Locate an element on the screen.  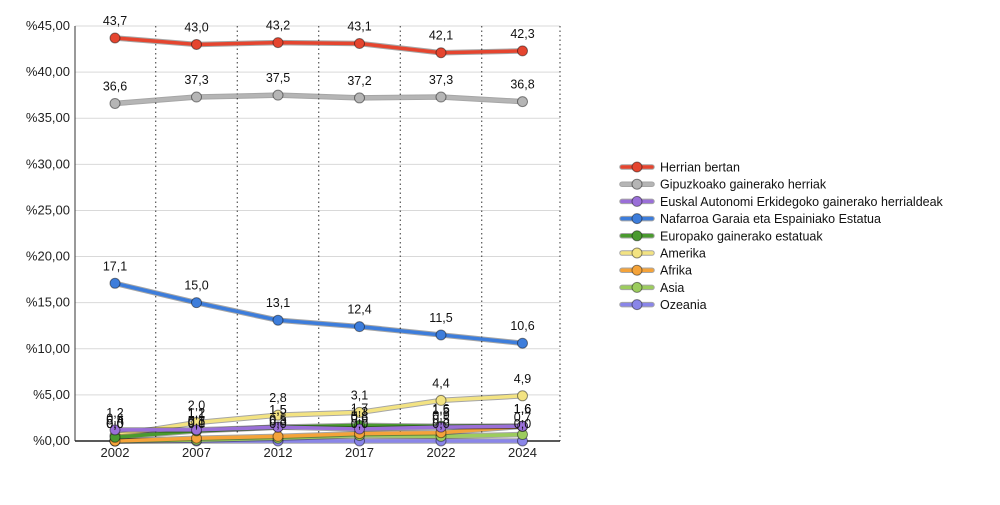
data-label: 17,1 is located at coordinates (115, 266).